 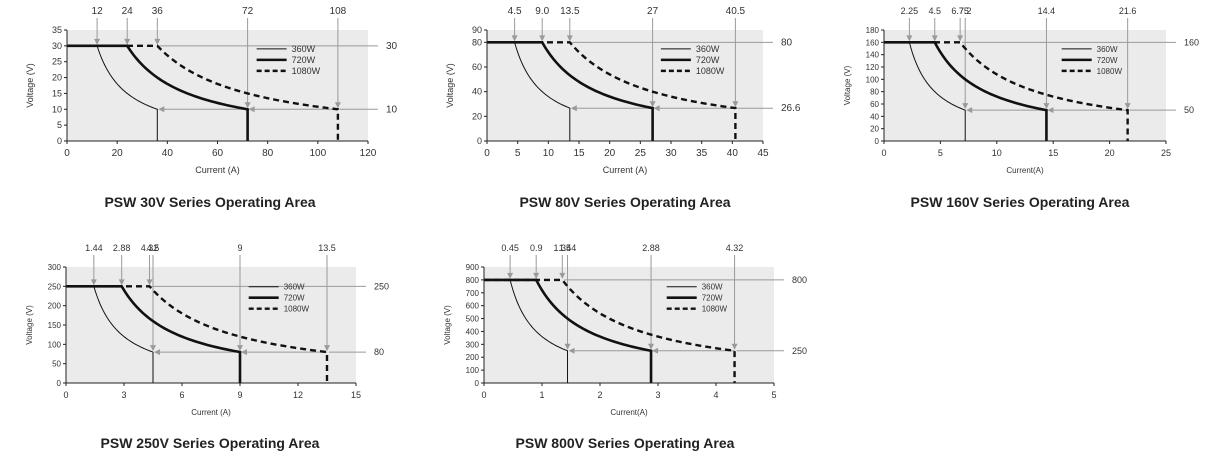 What do you see at coordinates (773, 395) in the screenshot?
I see `x-tick-label: 5` at bounding box center [773, 395].